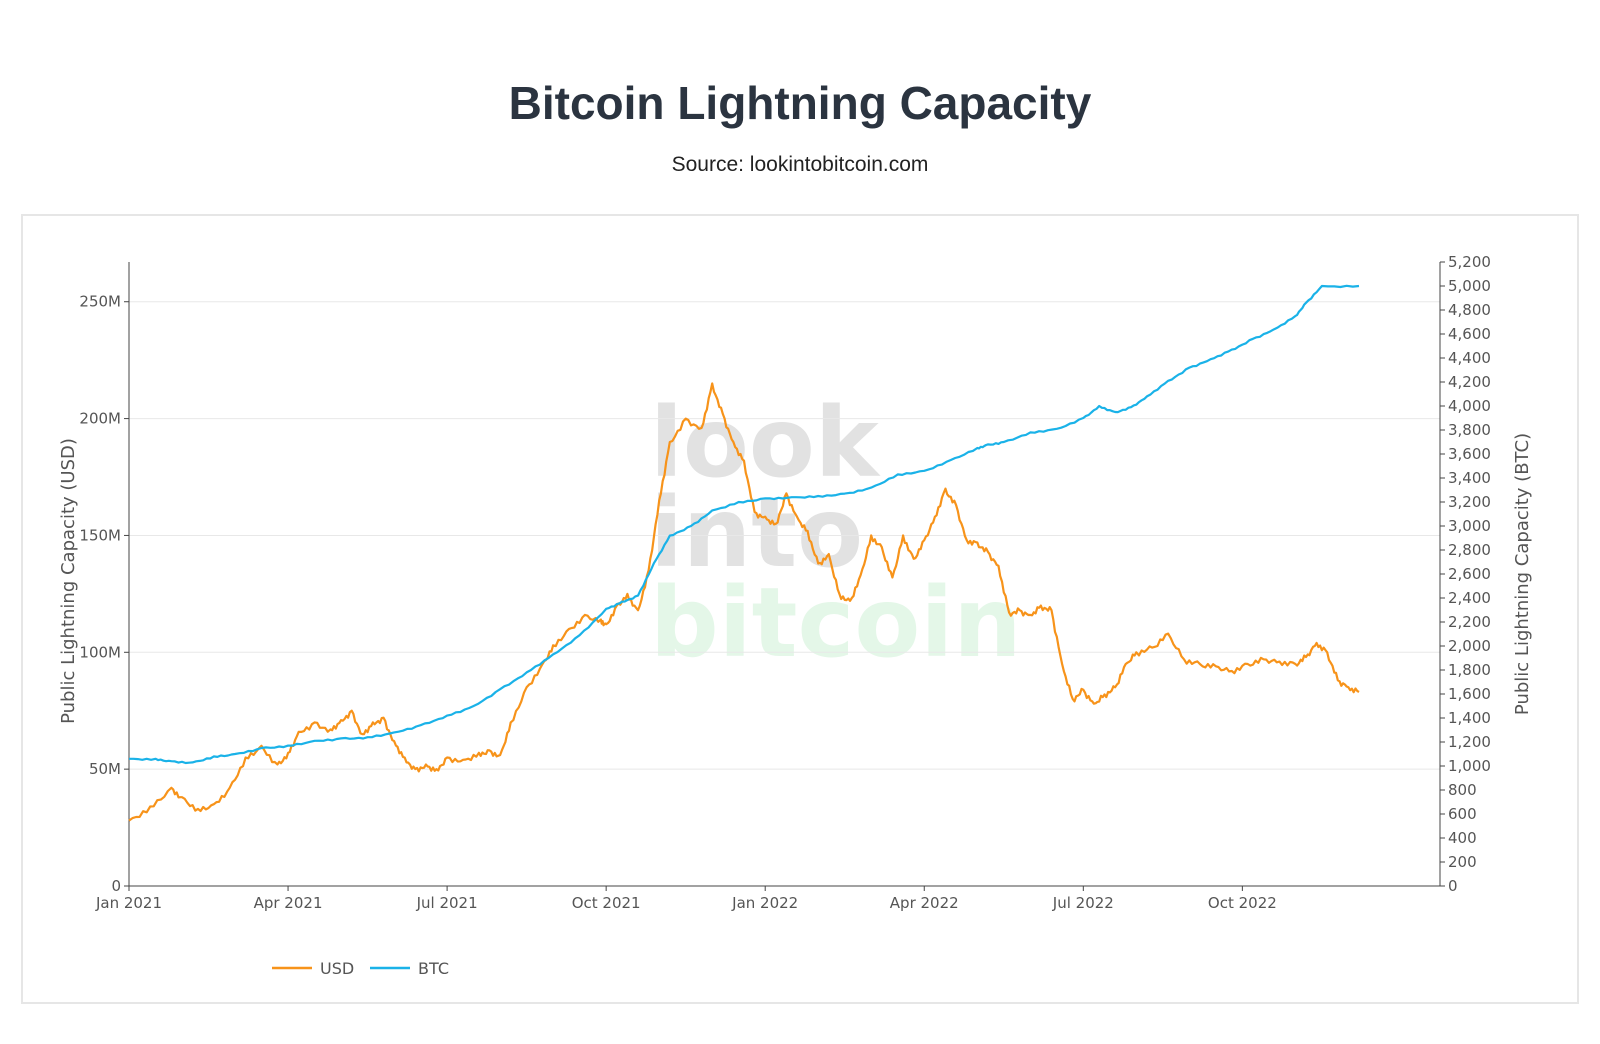 This screenshot has width=1600, height=1044. Describe the element at coordinates (924, 903) in the screenshot. I see `x-tick-label: Apr 2022` at that location.